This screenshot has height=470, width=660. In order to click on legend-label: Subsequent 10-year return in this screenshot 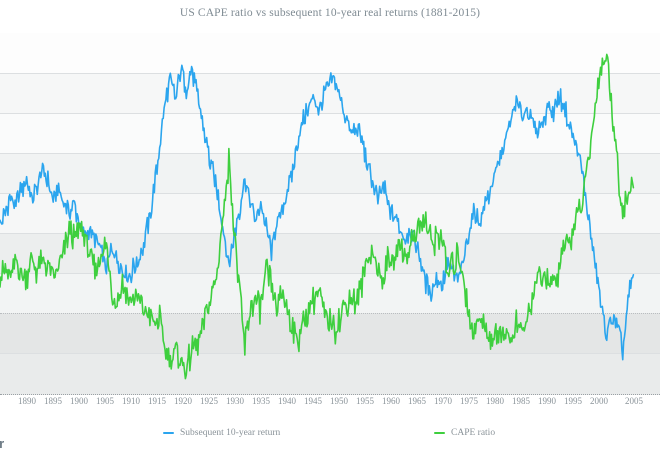, I will do `click(230, 433)`.